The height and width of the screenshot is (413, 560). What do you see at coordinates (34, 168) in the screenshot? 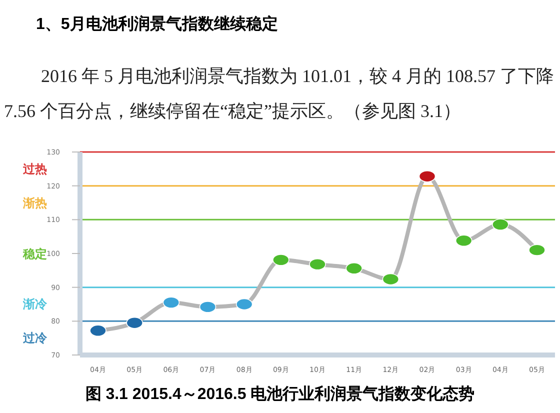
I see `ref-line-label: 过热` at bounding box center [34, 168].